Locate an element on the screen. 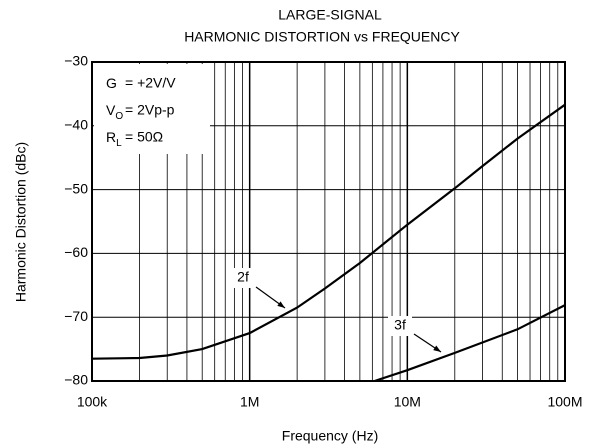 Image resolution: width=601 pixels, height=448 pixels. series-label: 2f is located at coordinates (243, 277).